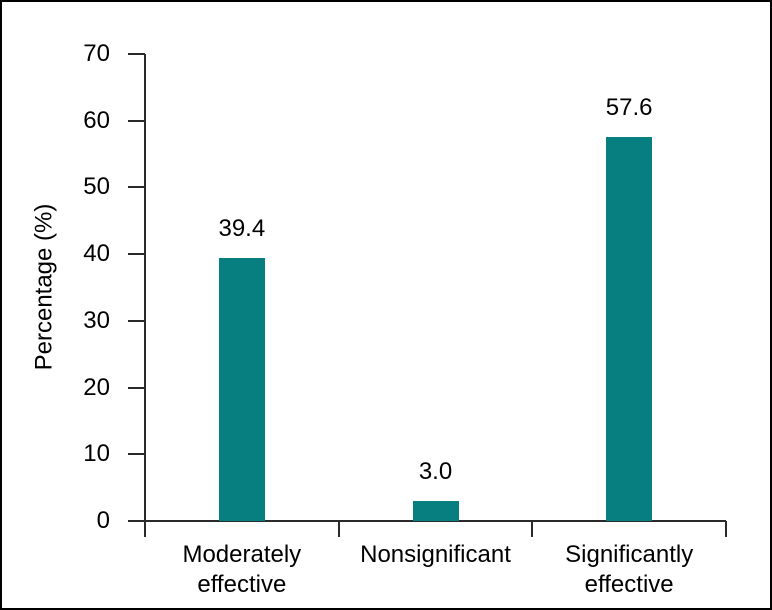  Describe the element at coordinates (96, 320) in the screenshot. I see `y-tick-label: 30` at that location.